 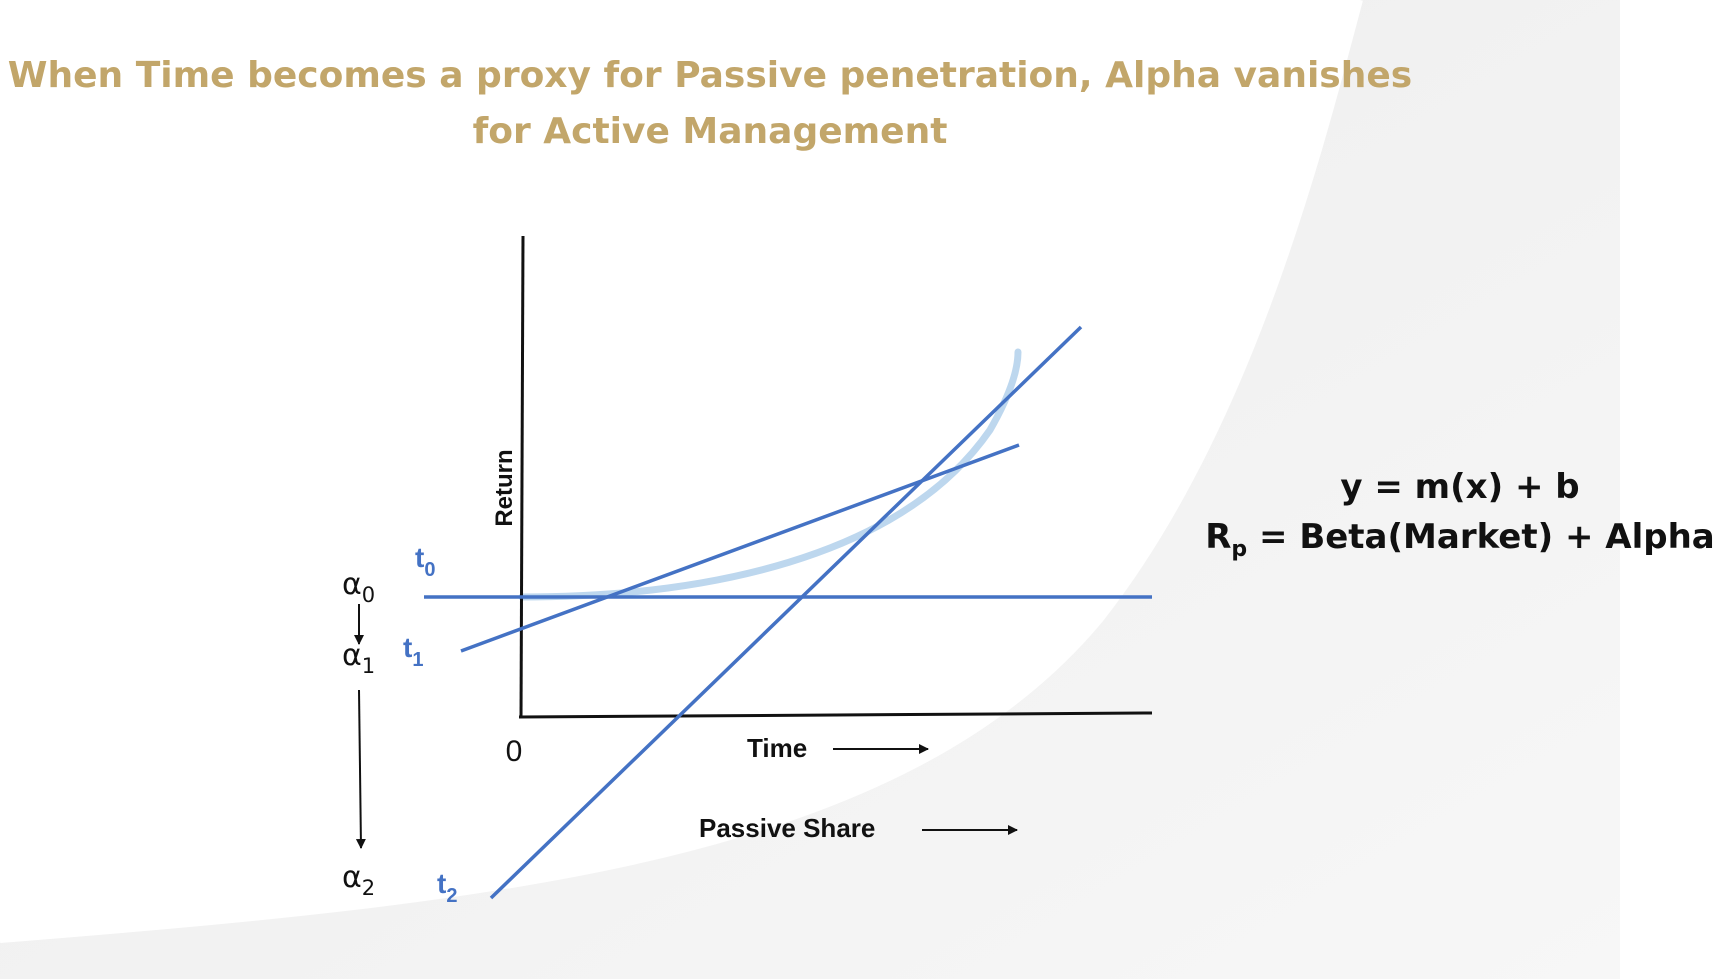 I want to click on origin-label: 0, so click(x=514, y=751).